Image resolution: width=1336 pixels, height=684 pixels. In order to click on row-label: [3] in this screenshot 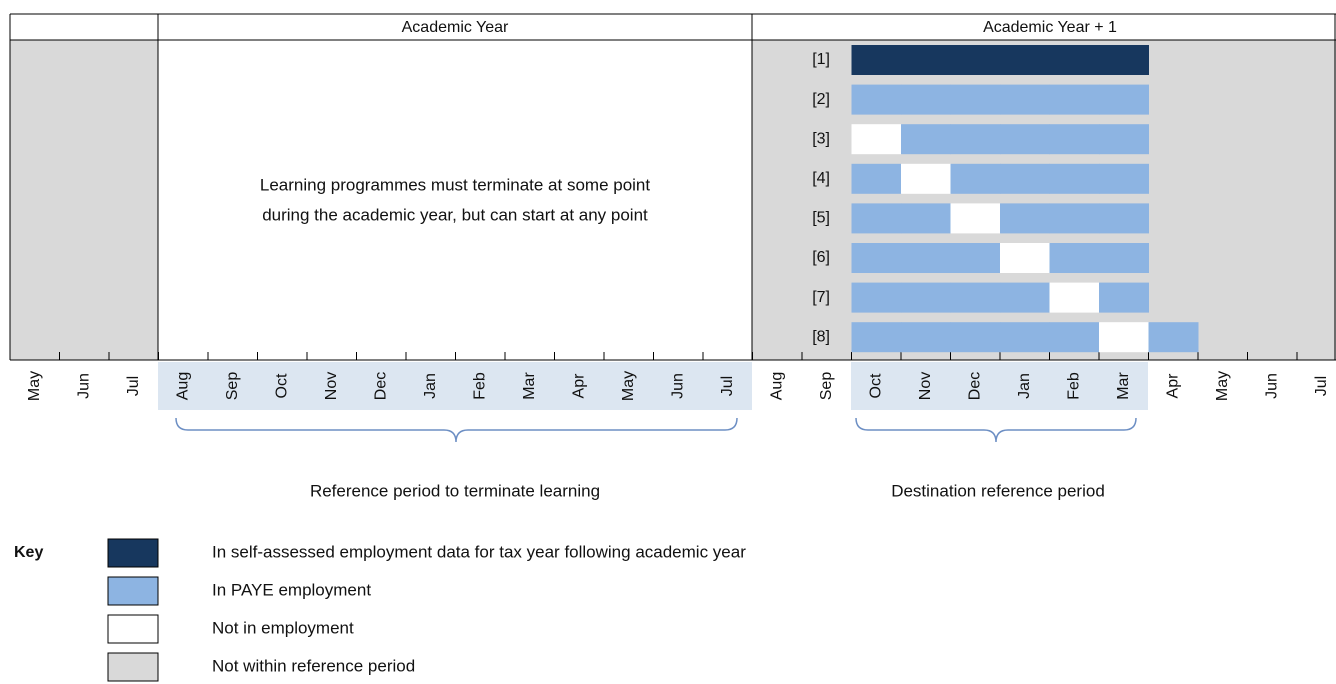, I will do `click(821, 138)`.